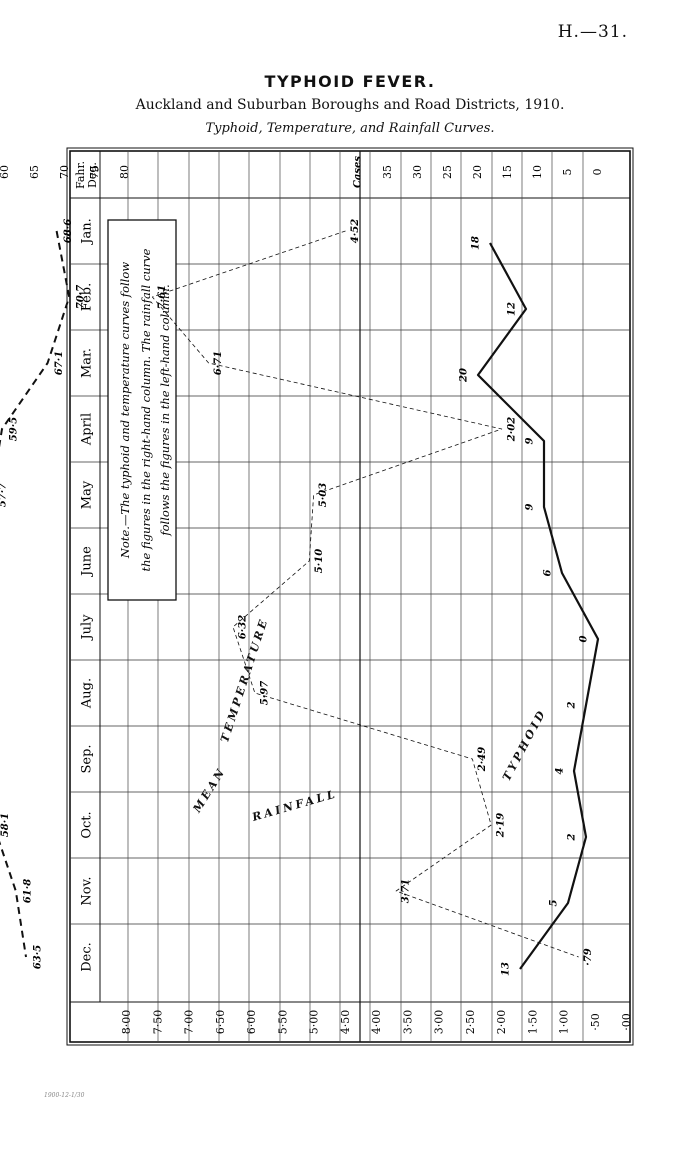 This screenshot has height=1154, width=700. What do you see at coordinates (588, 956) in the screenshot?
I see `rainfall-data-label: ·79` at bounding box center [588, 956].